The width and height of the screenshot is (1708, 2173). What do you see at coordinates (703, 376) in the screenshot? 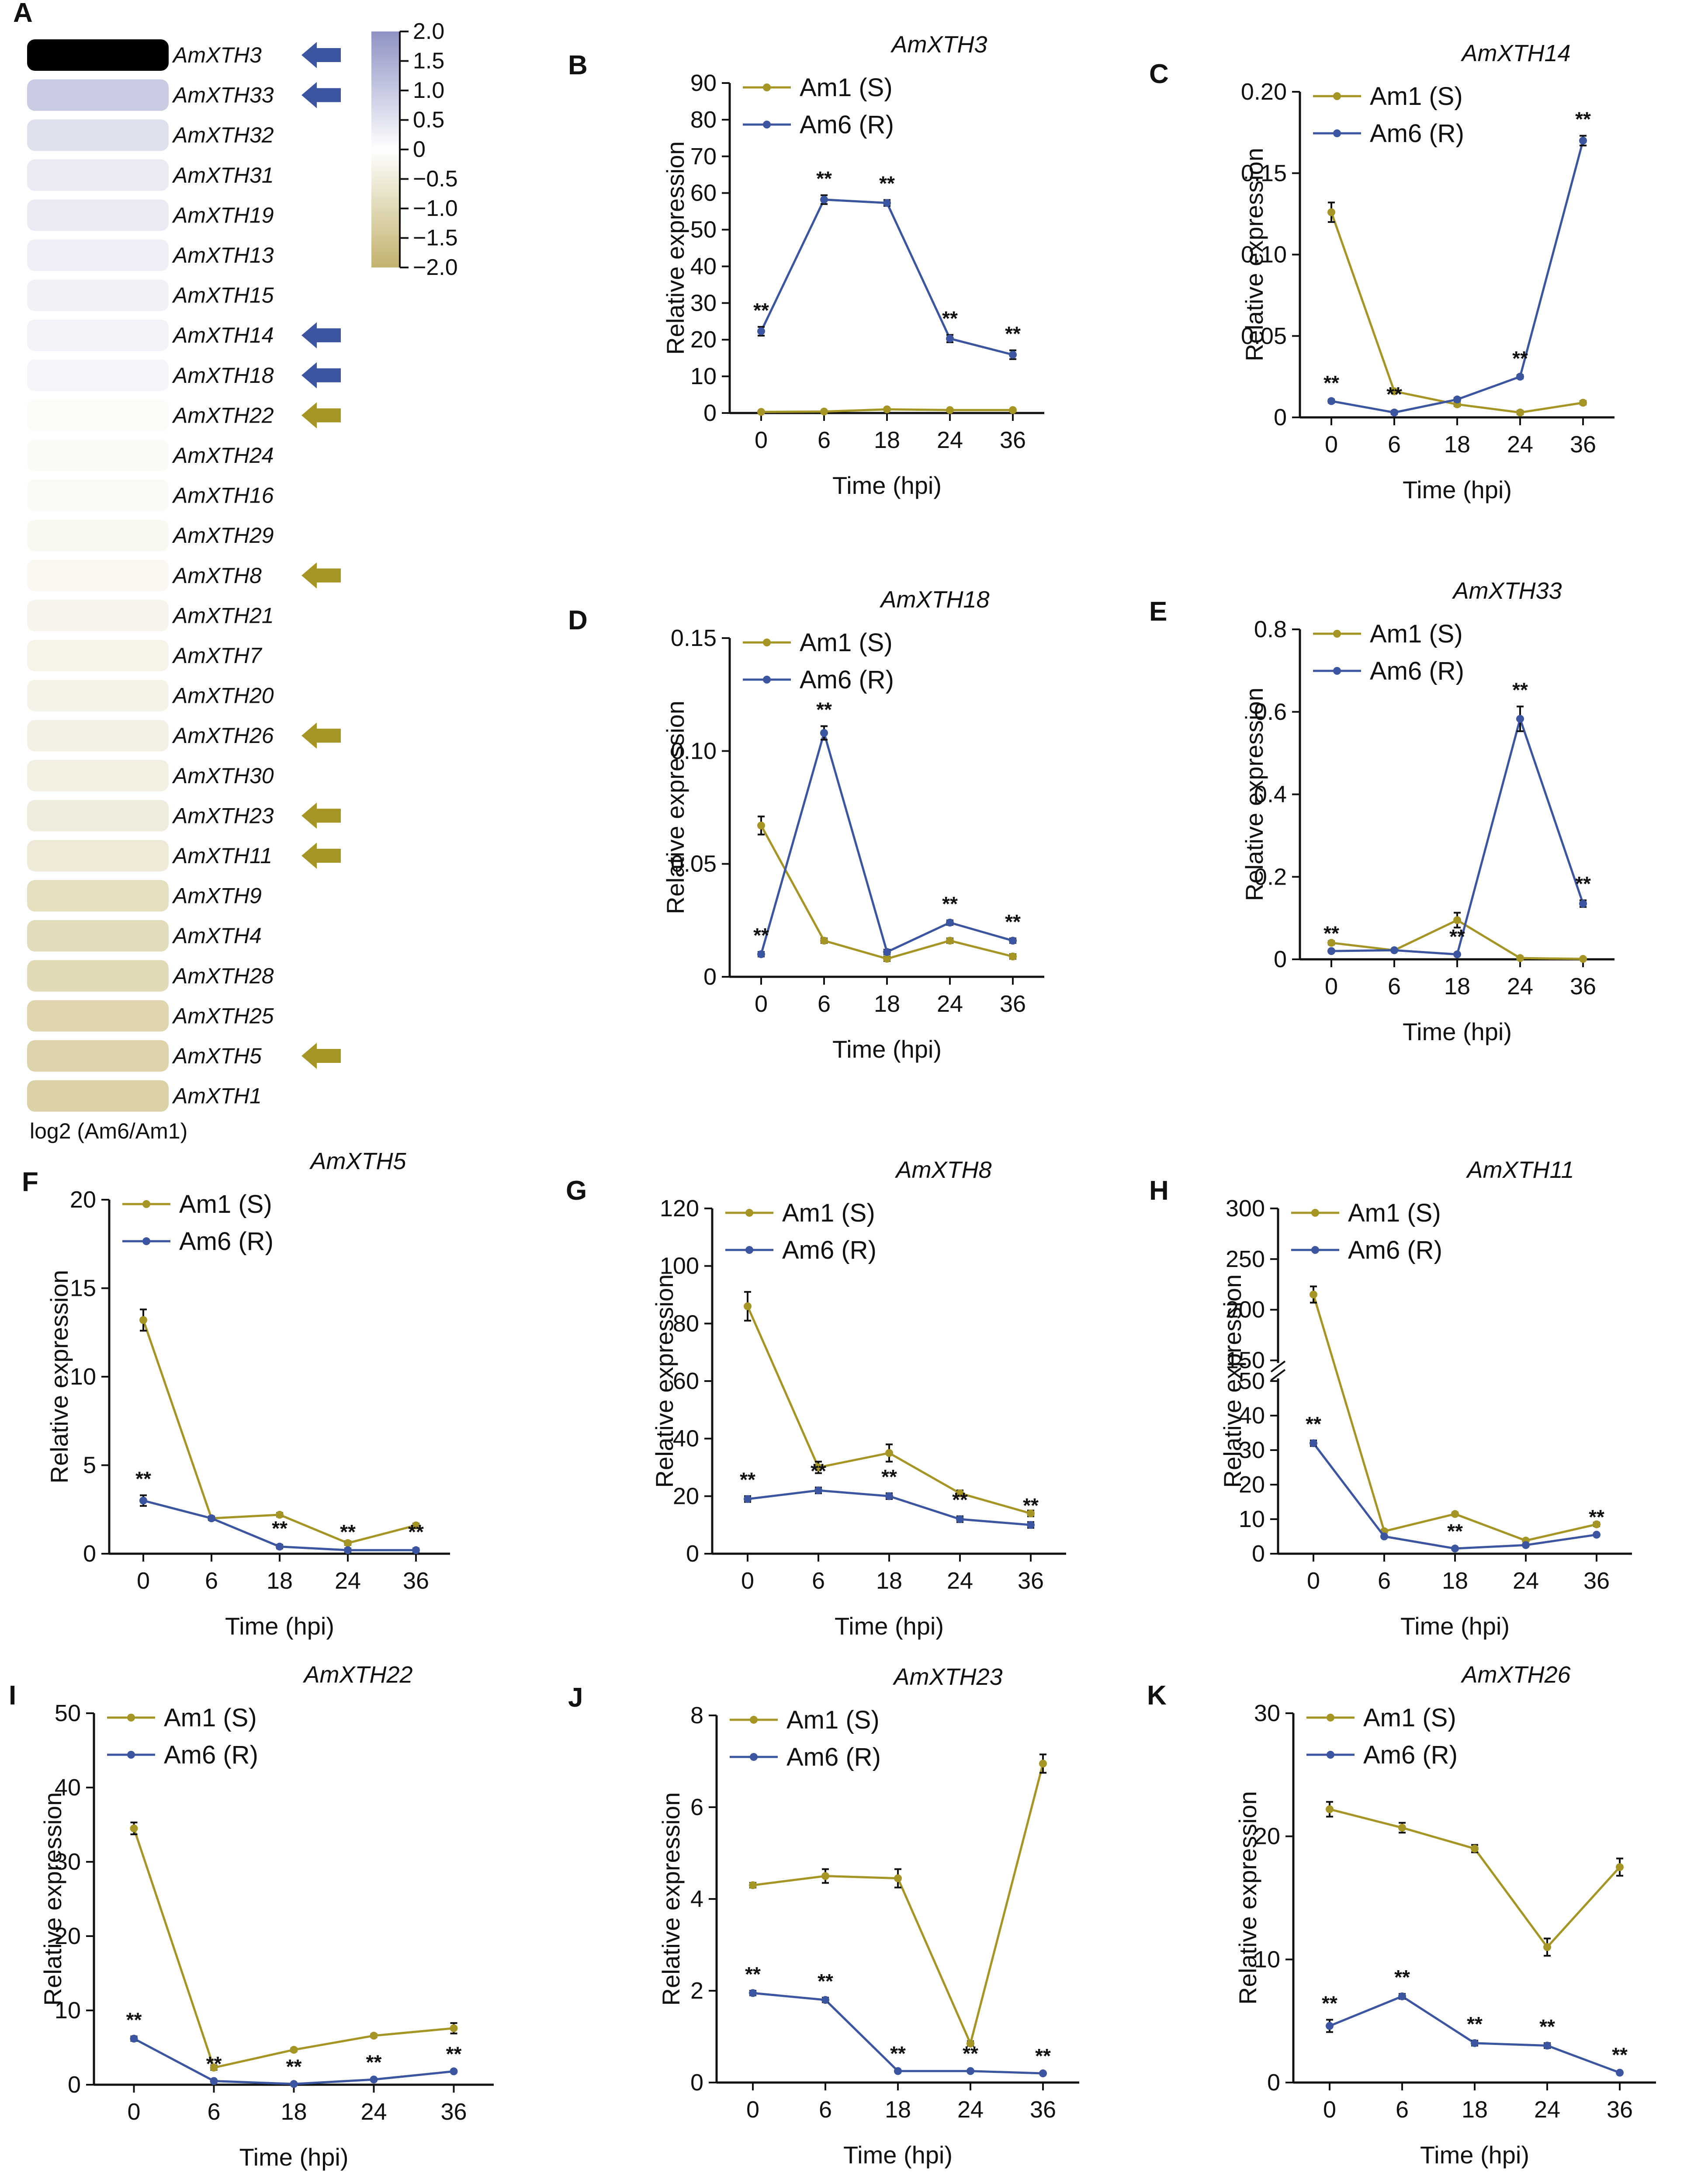
I see `y-tick-label: 10` at bounding box center [703, 376].